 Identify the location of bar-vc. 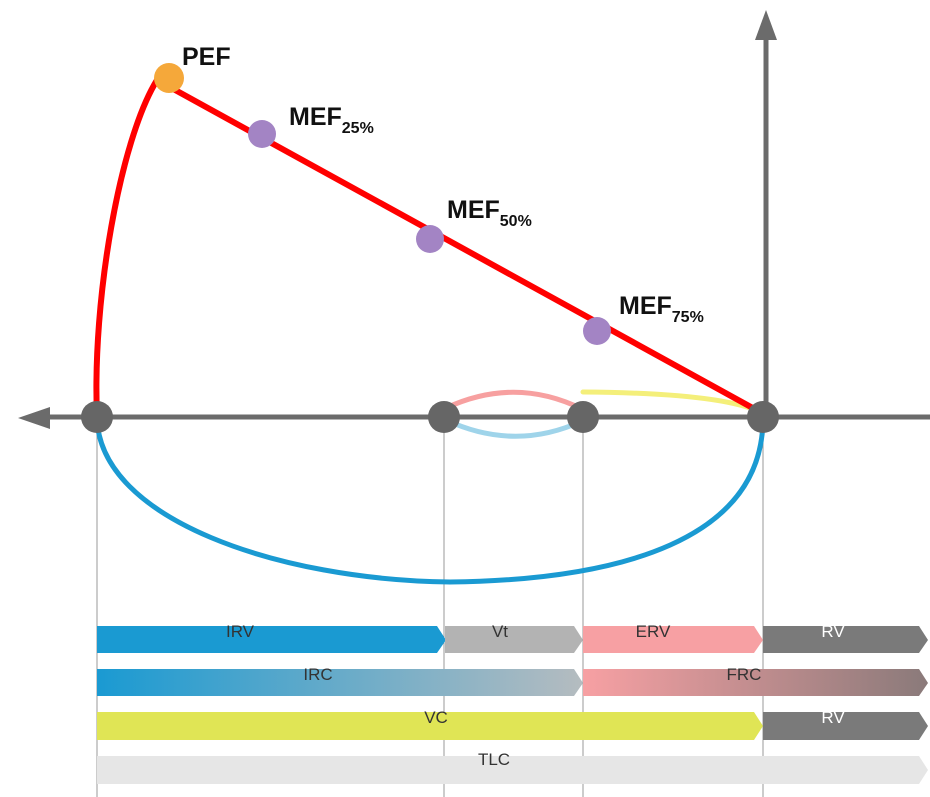
(430, 726).